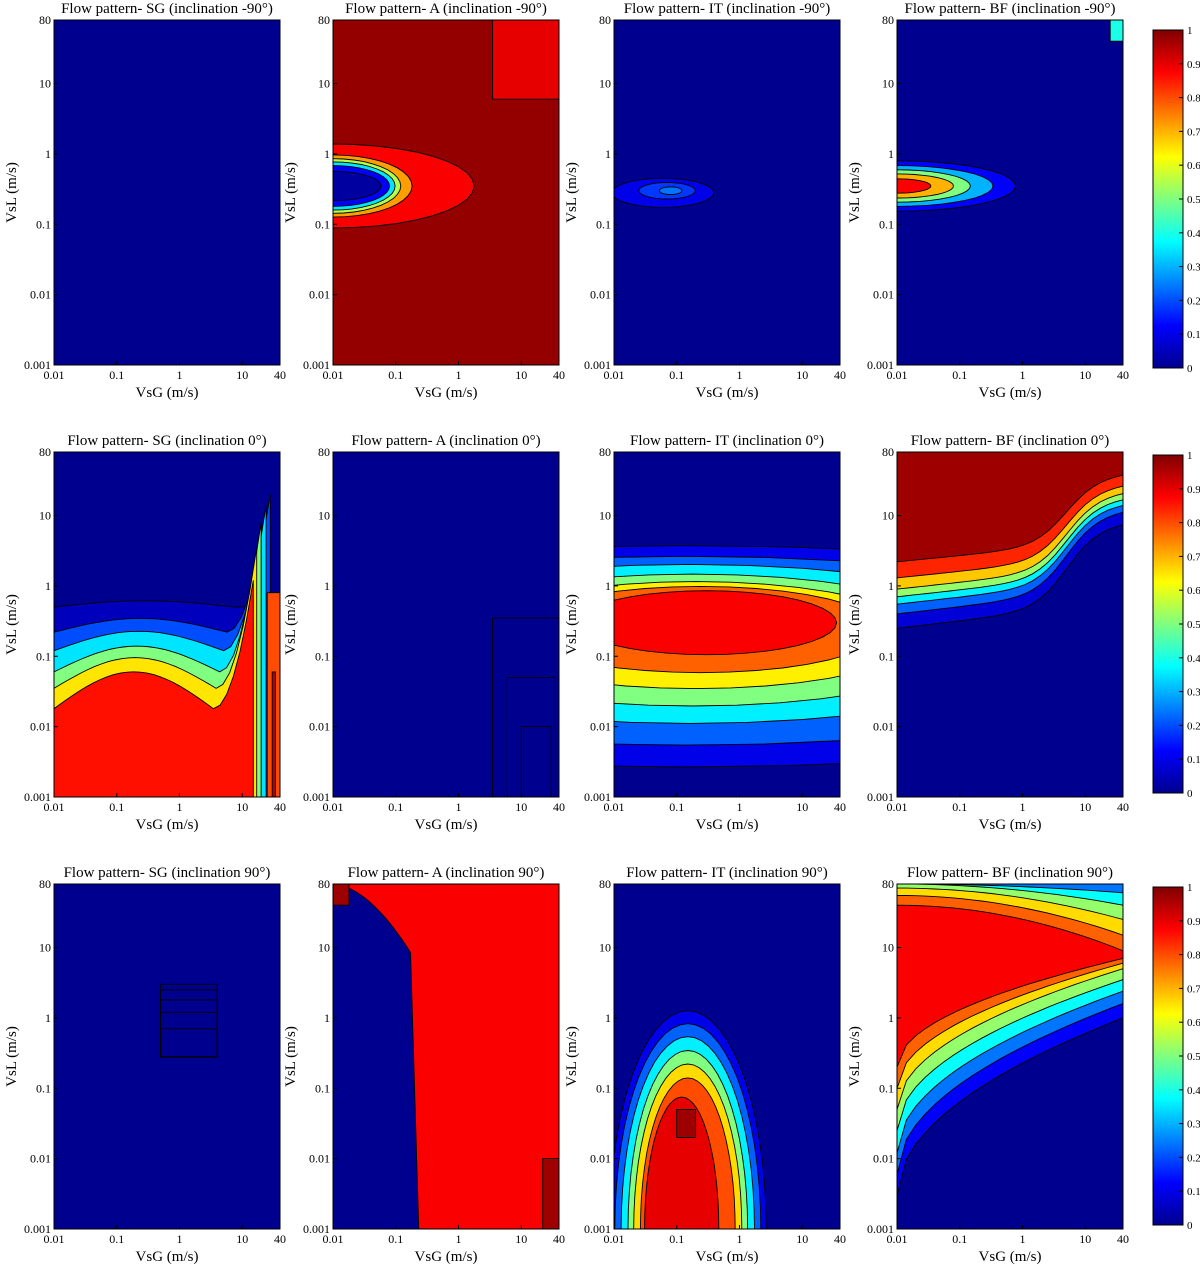  I want to click on colorbar-gradient, so click(1168, 624).